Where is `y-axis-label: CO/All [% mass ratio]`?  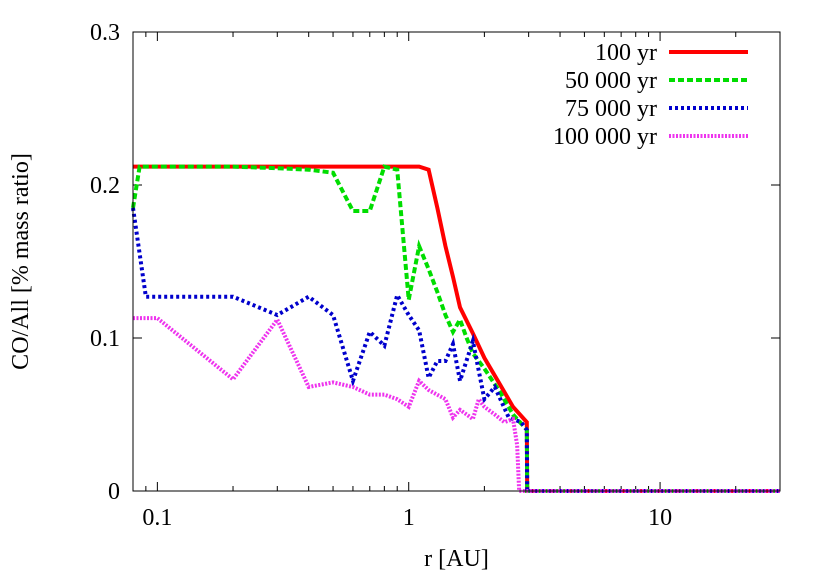
y-axis-label: CO/All [% mass ratio] is located at coordinates (21, 261).